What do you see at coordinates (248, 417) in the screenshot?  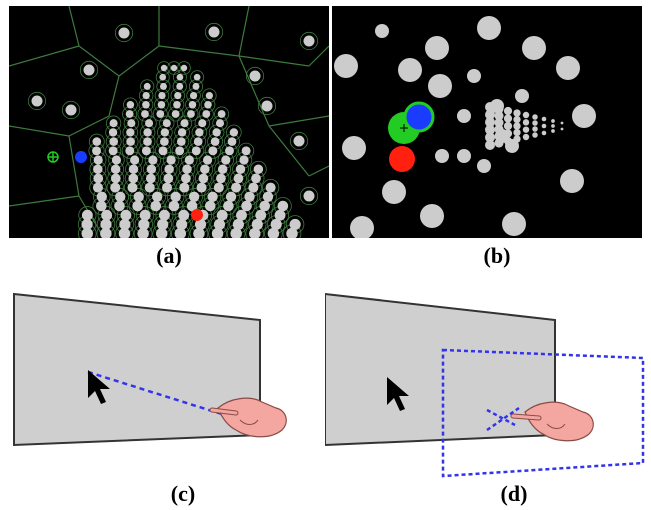 I see `pointing-hand-icon` at bounding box center [248, 417].